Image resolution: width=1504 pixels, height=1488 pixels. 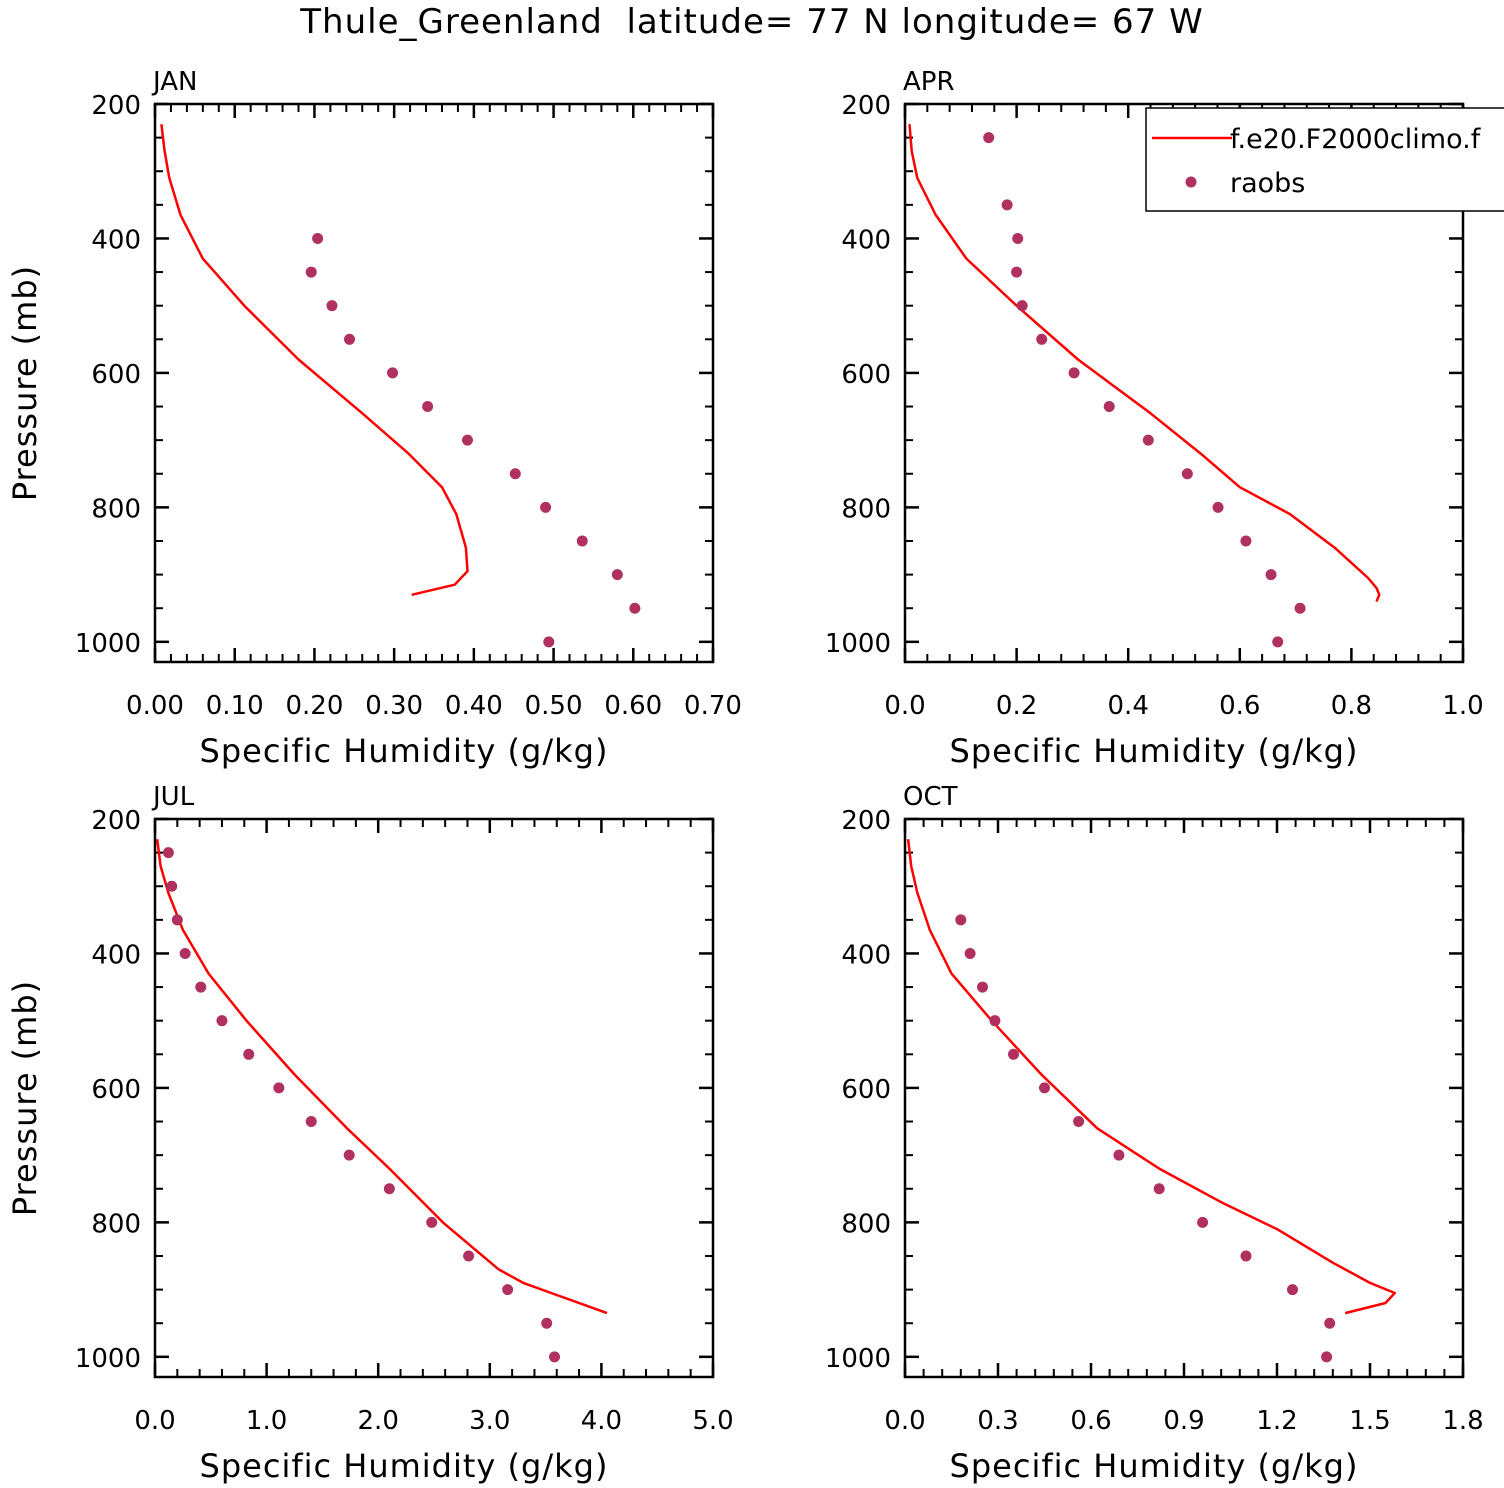 What do you see at coordinates (1462, 1421) in the screenshot?
I see `x-tick-label: 1.8` at bounding box center [1462, 1421].